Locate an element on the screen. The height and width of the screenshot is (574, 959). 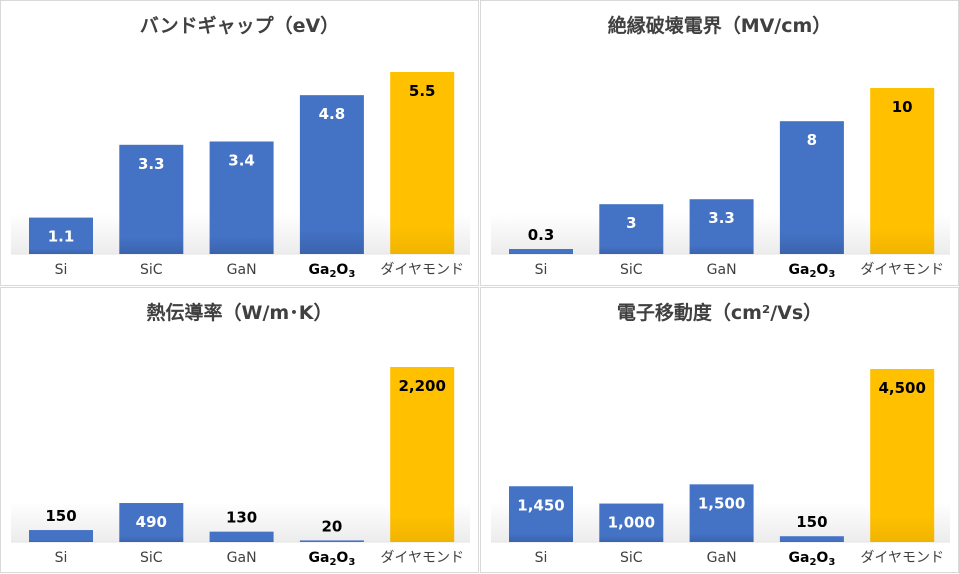
data-label: 5.5 is located at coordinates (422, 91).